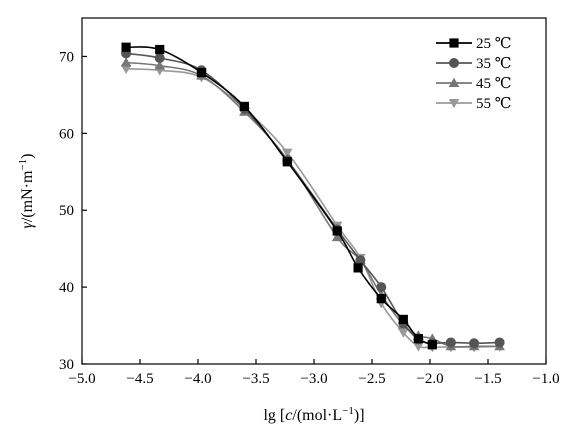 This screenshot has height=442, width=577. I want to click on x-tick-label: −3.0, so click(313, 379).